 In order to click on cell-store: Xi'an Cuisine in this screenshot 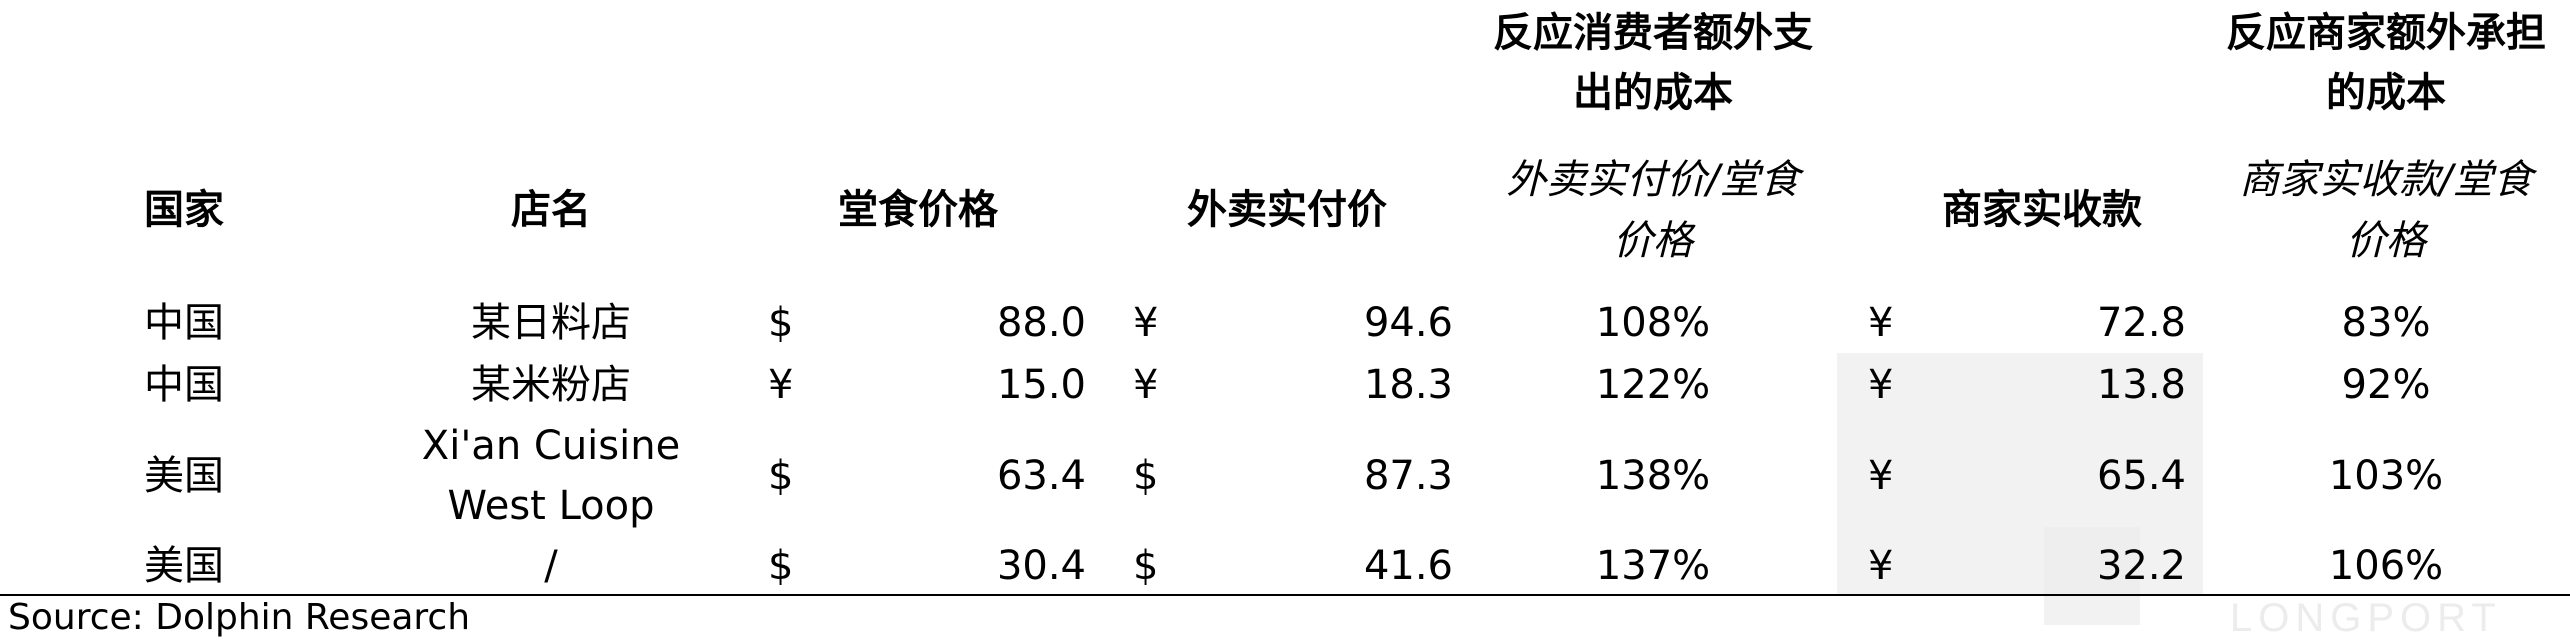, I will do `click(551, 446)`.